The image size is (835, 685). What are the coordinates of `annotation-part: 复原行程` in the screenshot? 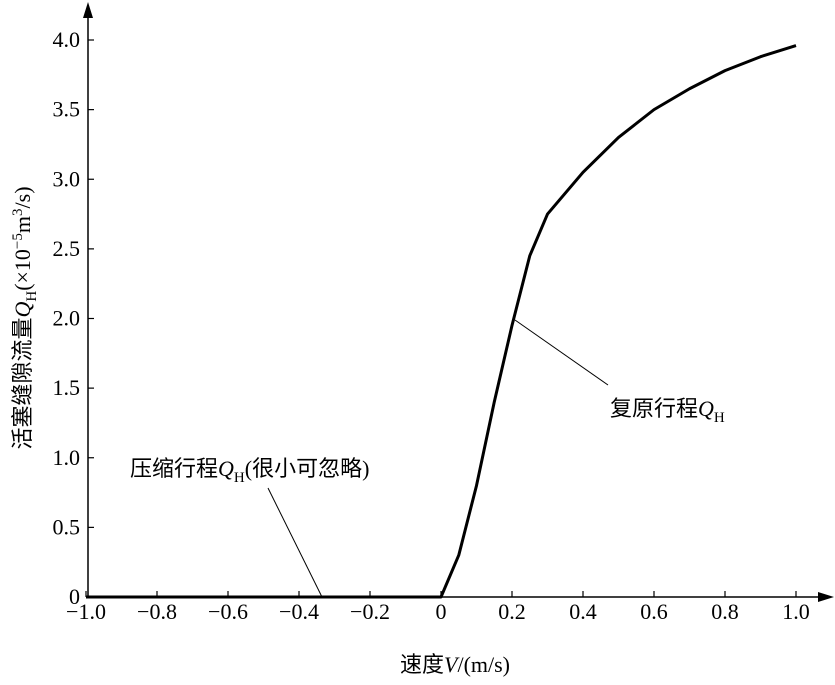 It's located at (654, 408).